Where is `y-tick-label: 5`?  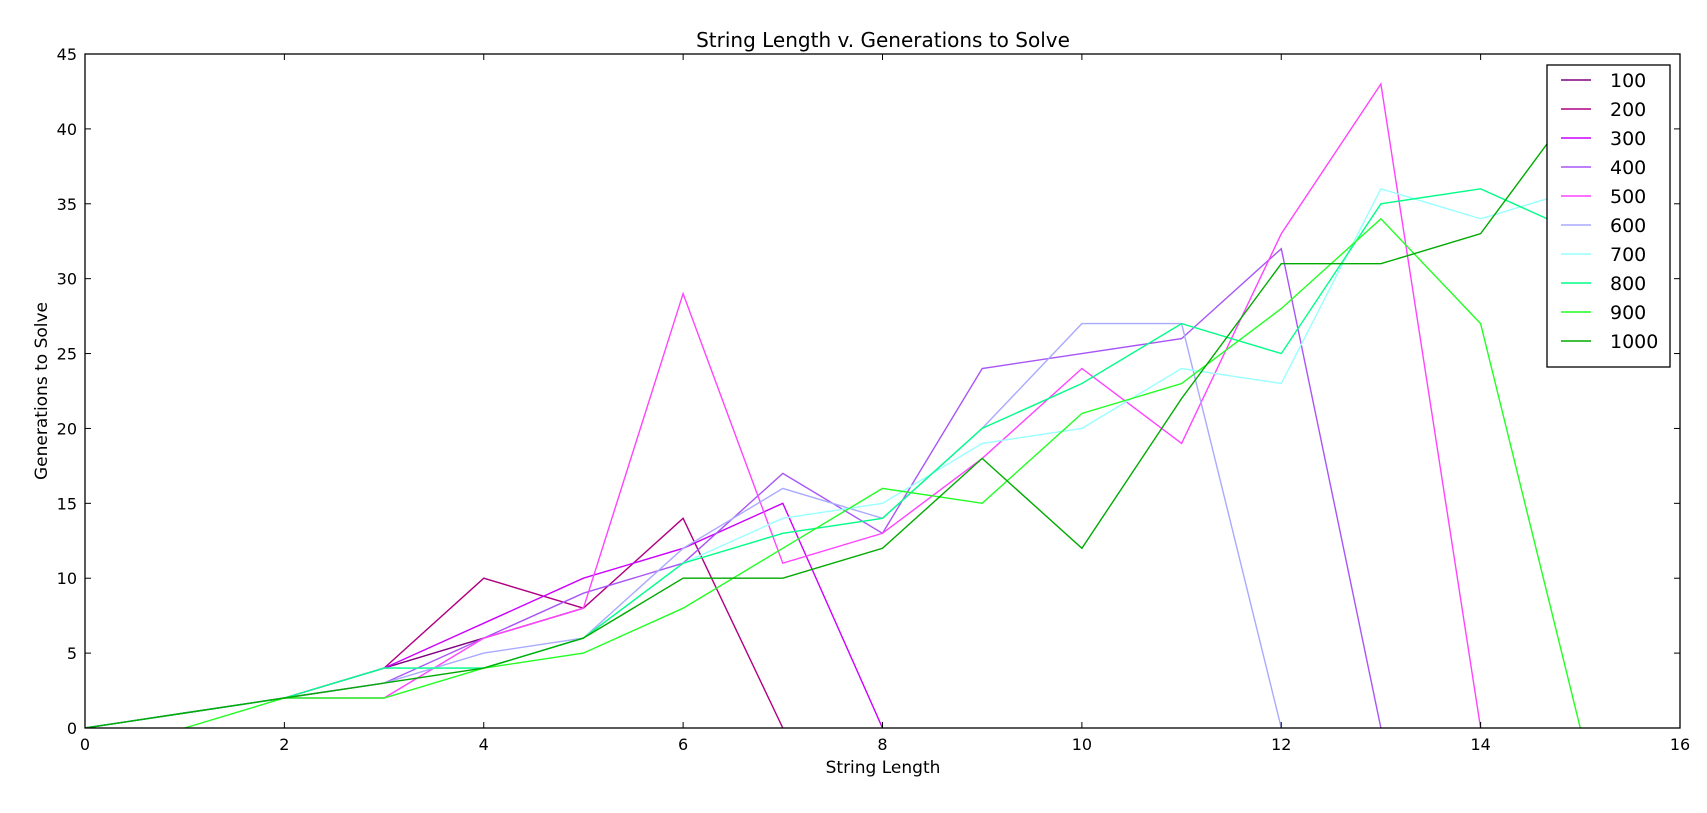
y-tick-label: 5 is located at coordinates (72, 653).